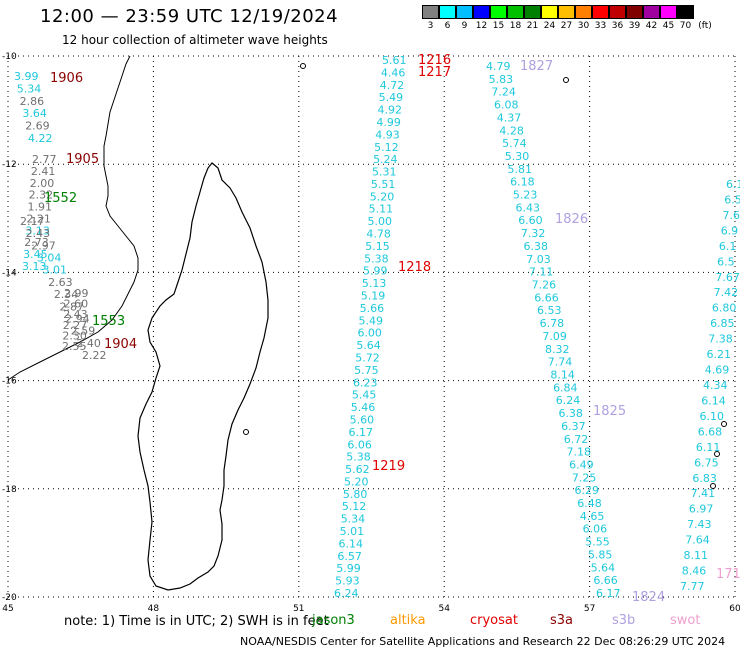 The width and height of the screenshot is (740, 650). What do you see at coordinates (481, 26) in the screenshot?
I see `legend-label: 12` at bounding box center [481, 26].